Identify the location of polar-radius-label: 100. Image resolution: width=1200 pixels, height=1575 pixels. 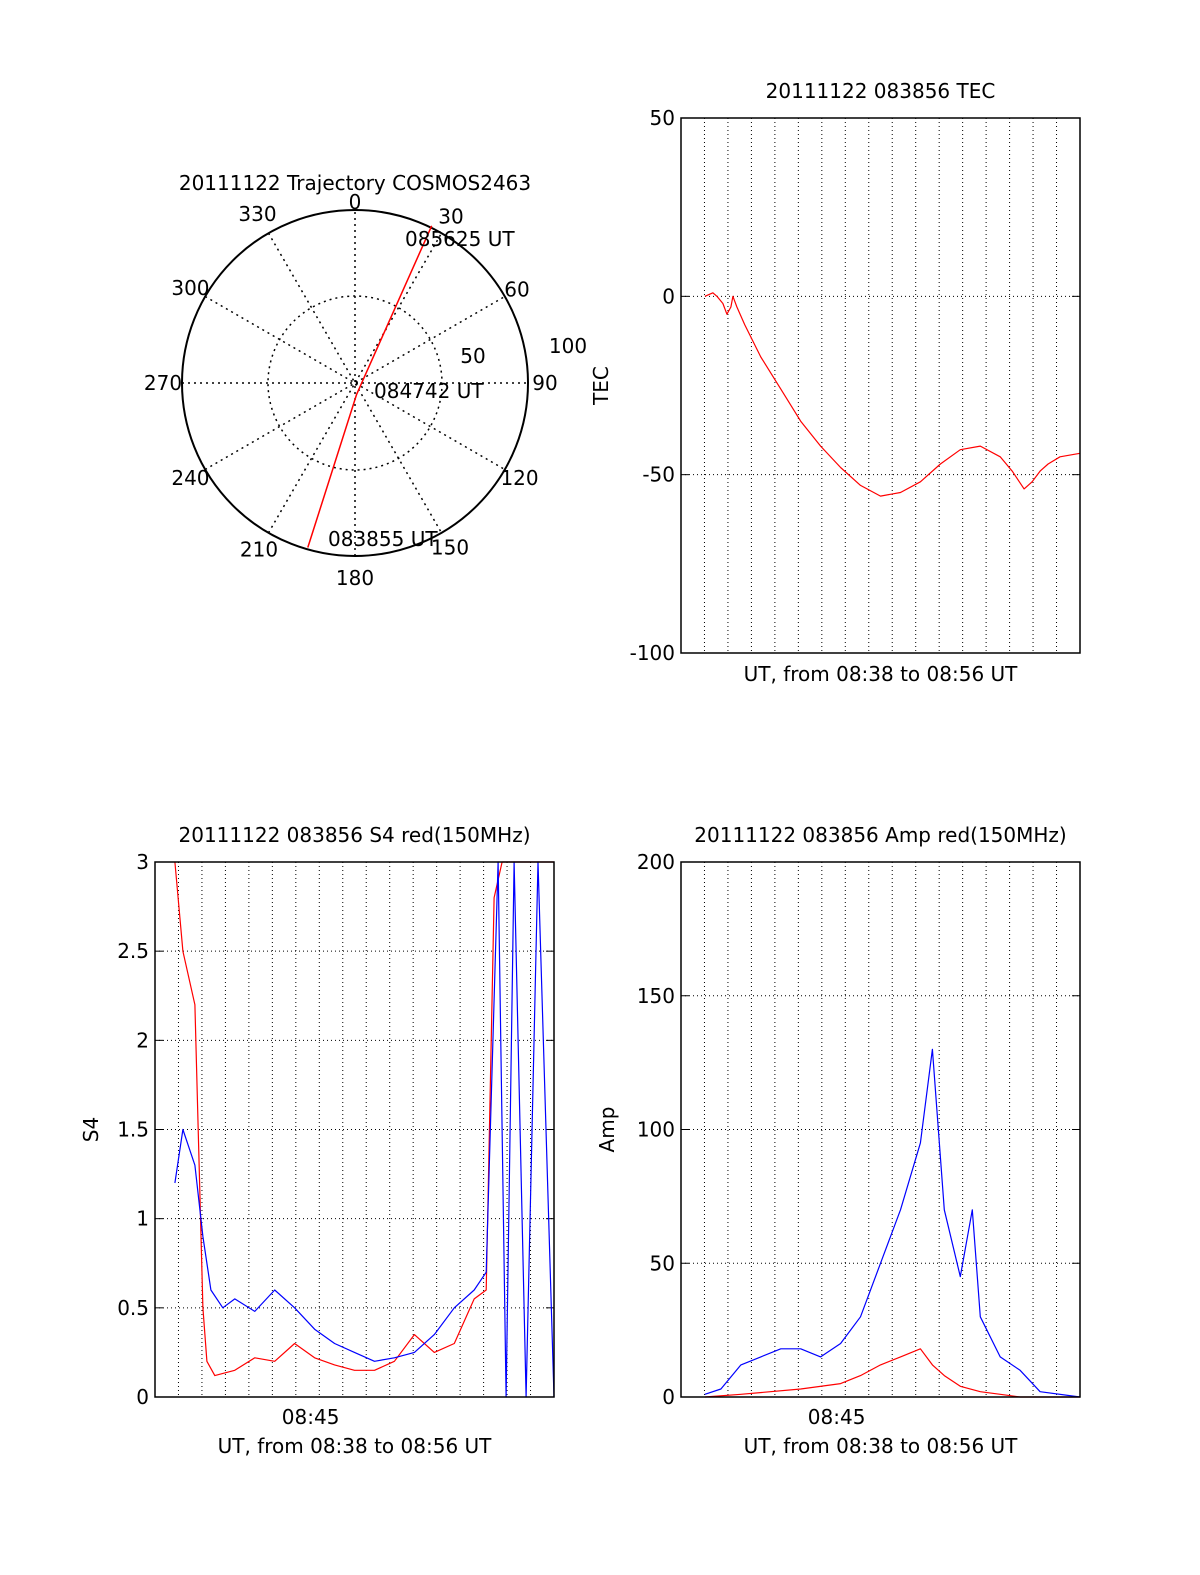
(568, 346).